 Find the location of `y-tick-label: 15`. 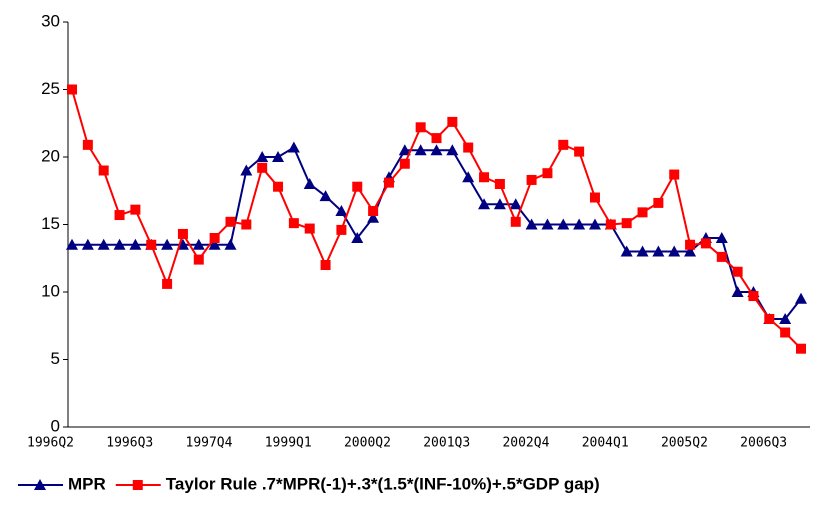

y-tick-label: 15 is located at coordinates (50, 223).